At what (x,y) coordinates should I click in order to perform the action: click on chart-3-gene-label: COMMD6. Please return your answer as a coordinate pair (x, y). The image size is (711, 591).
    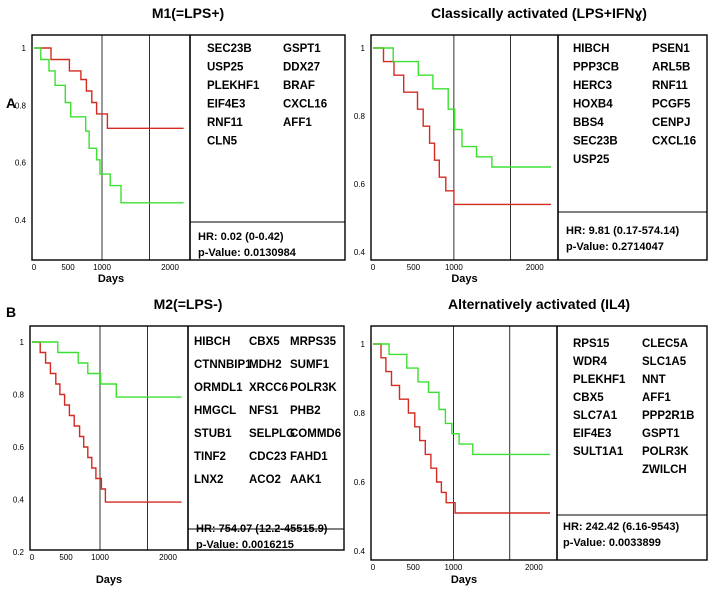
    Looking at the image, I should click on (315, 434).